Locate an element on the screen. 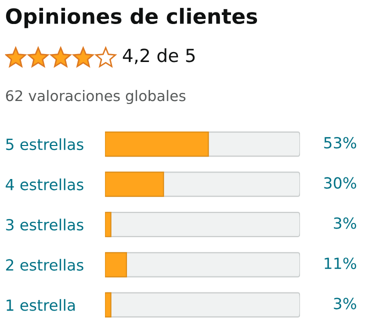 The width and height of the screenshot is (371, 331). y-tick-label: 4 estrellas is located at coordinates (45, 184).